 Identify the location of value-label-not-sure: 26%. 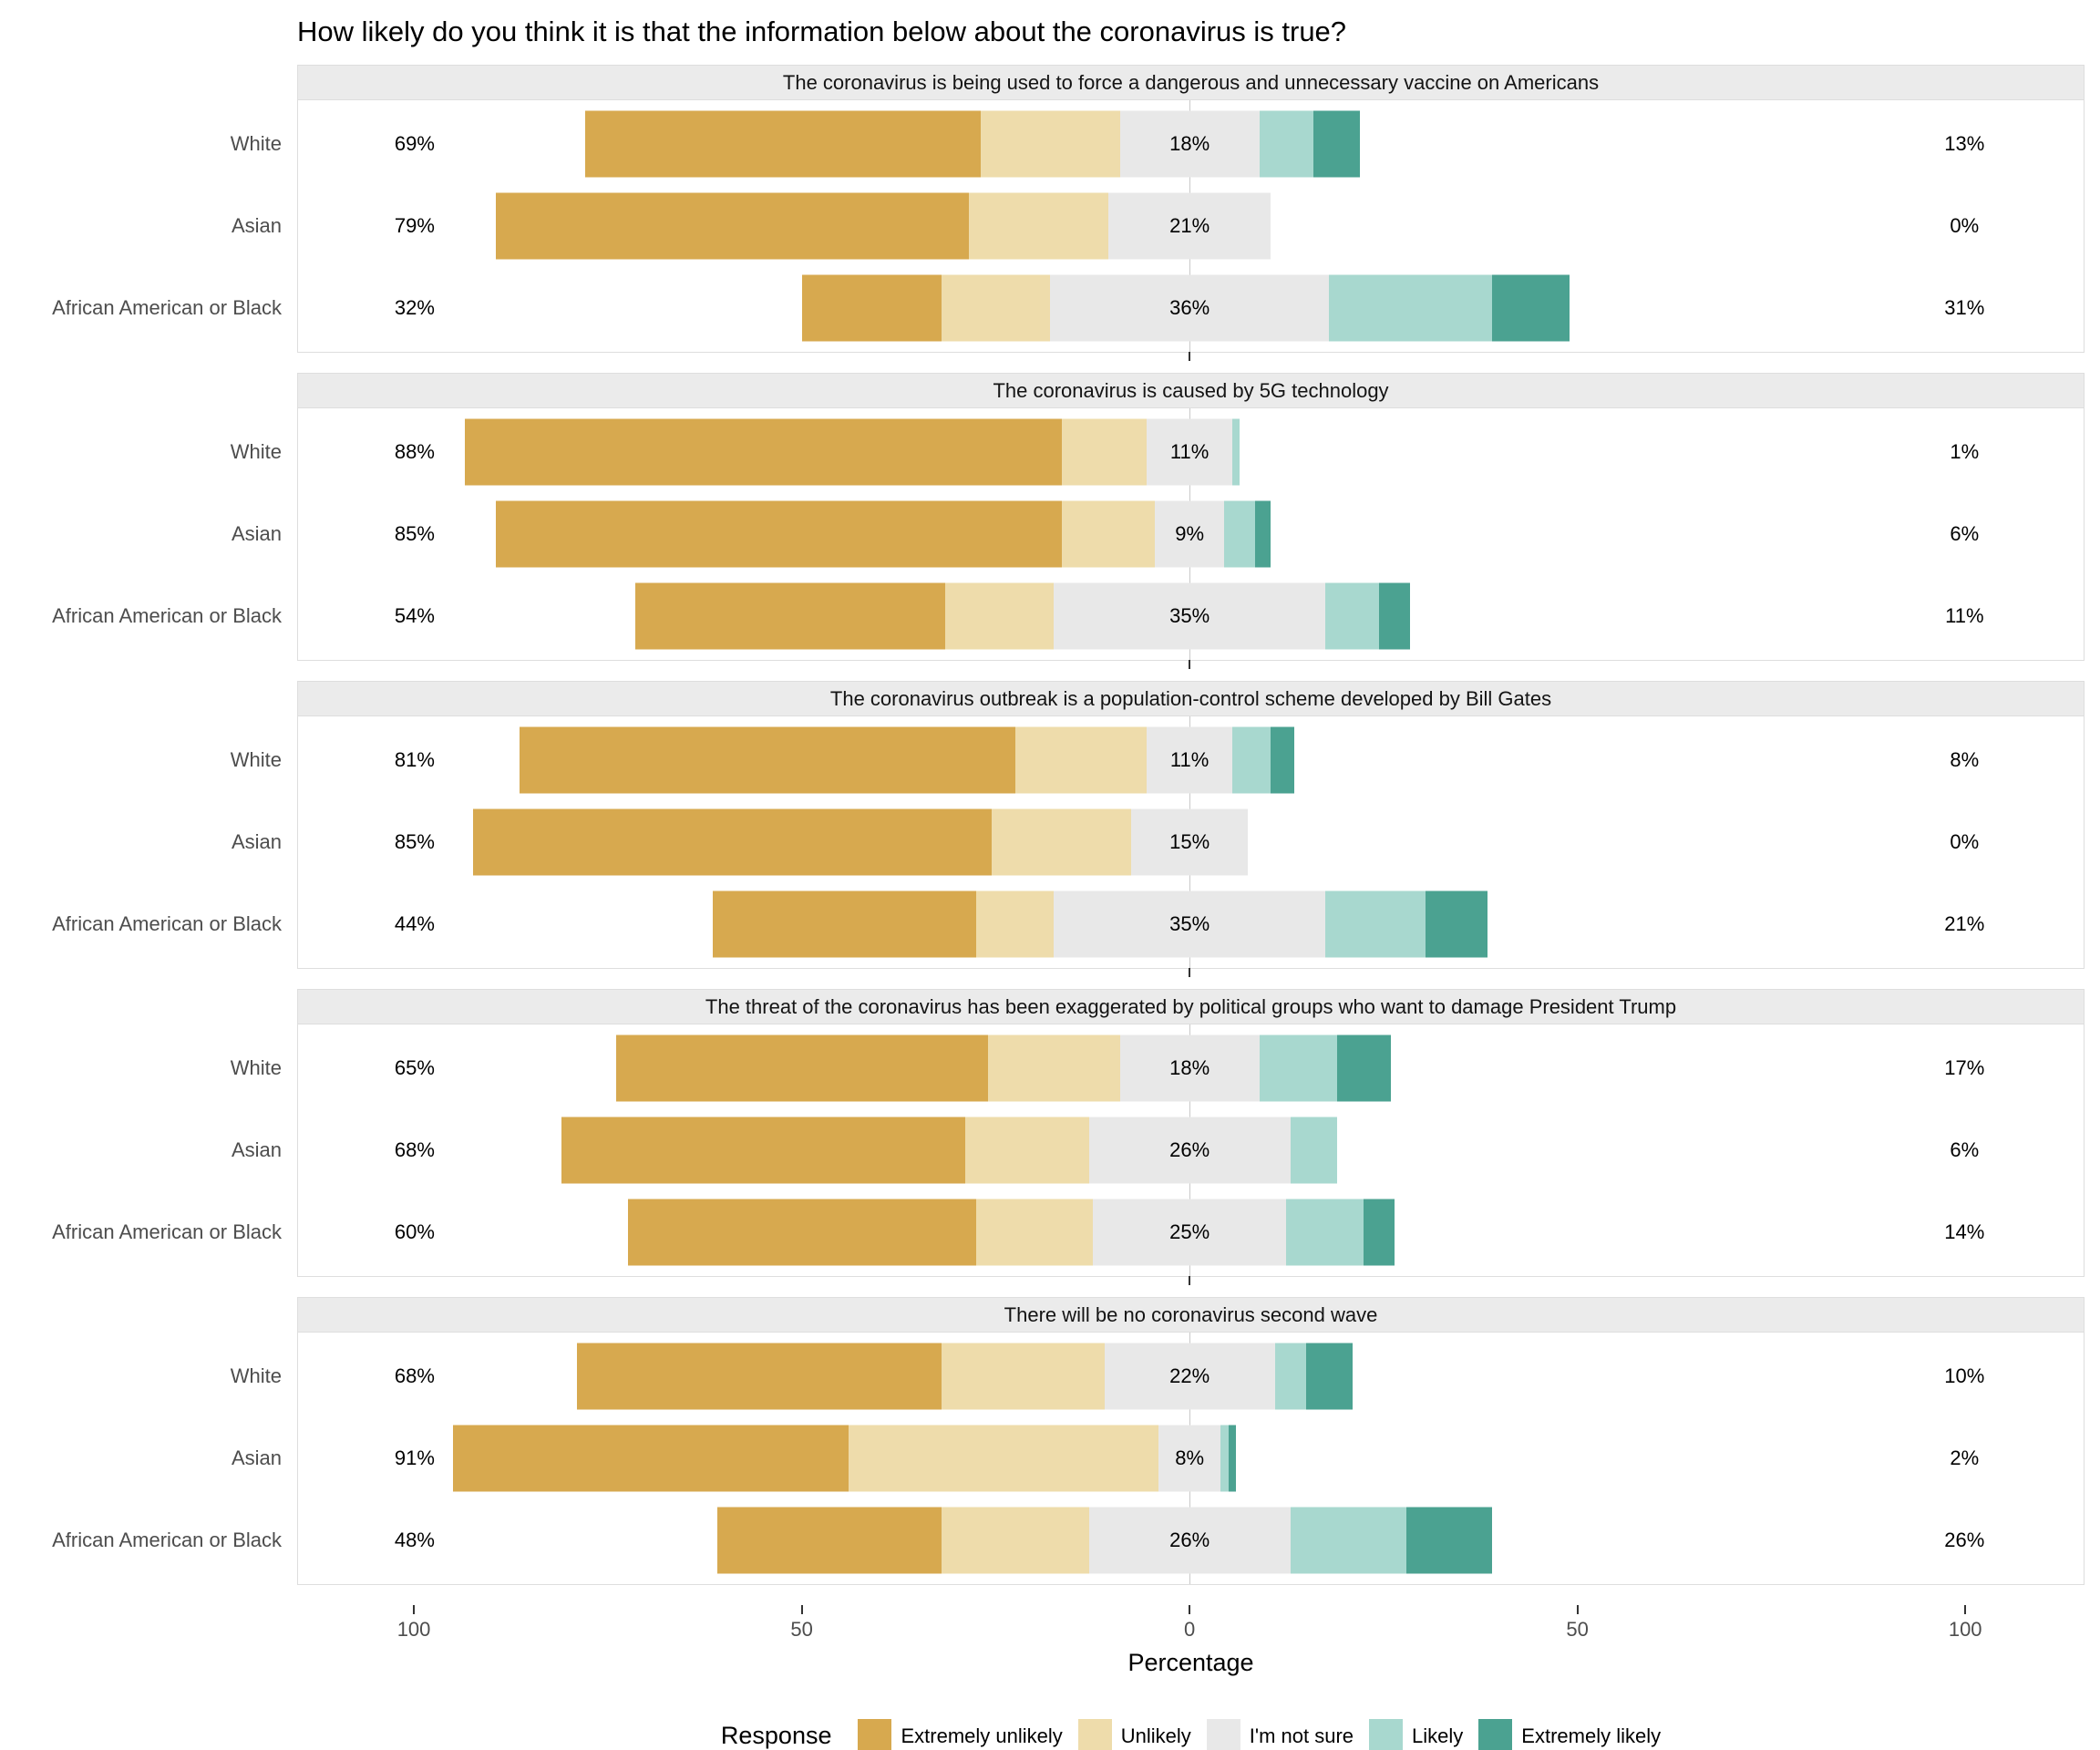
(1190, 1150).